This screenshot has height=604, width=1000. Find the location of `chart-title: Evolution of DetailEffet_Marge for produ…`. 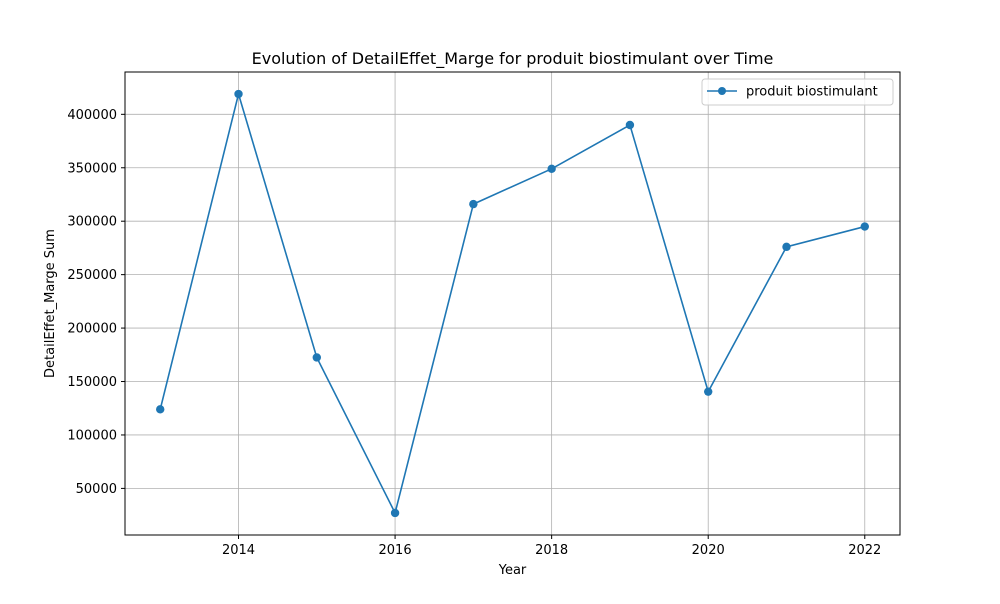

chart-title: Evolution of DetailEffet_Marge for produ… is located at coordinates (513, 59).